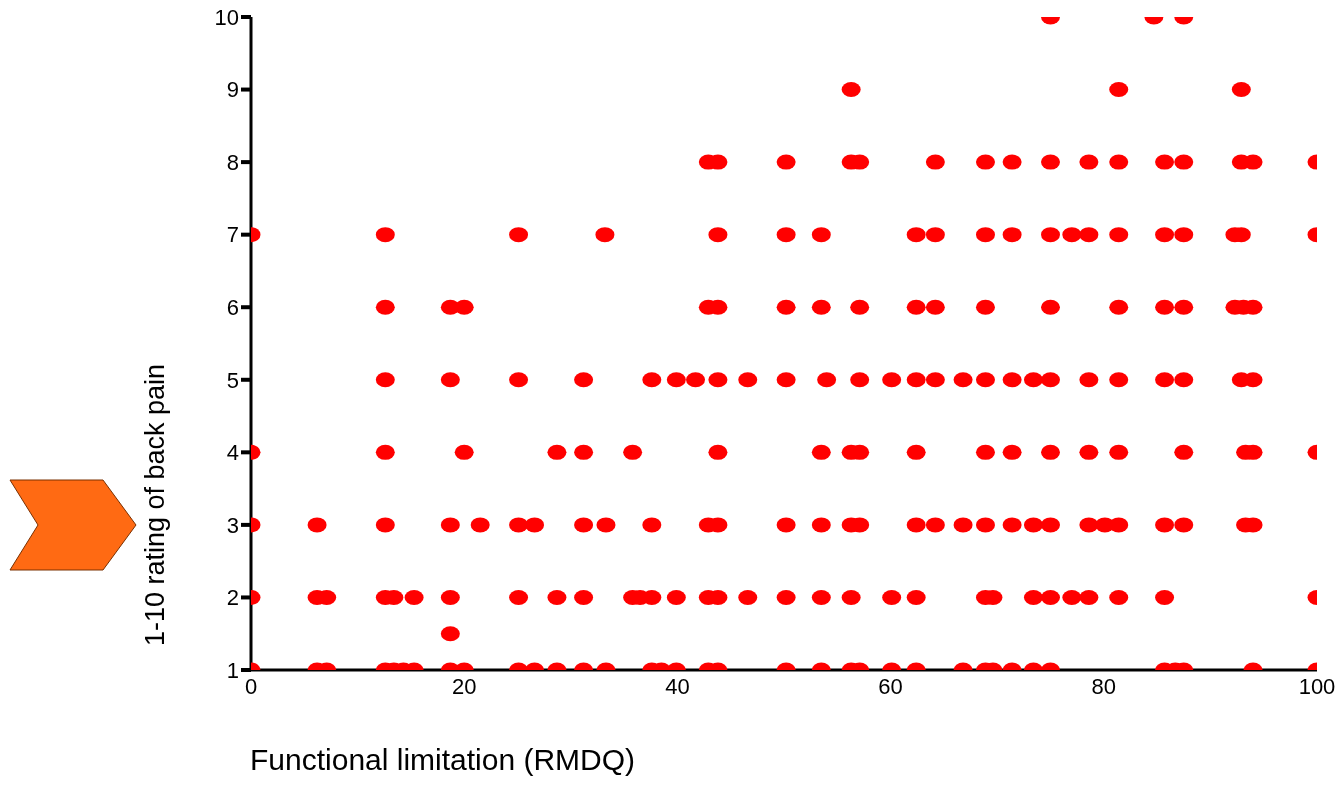 The image size is (1342, 788). I want to click on y-tick-label: 5, so click(232, 380).